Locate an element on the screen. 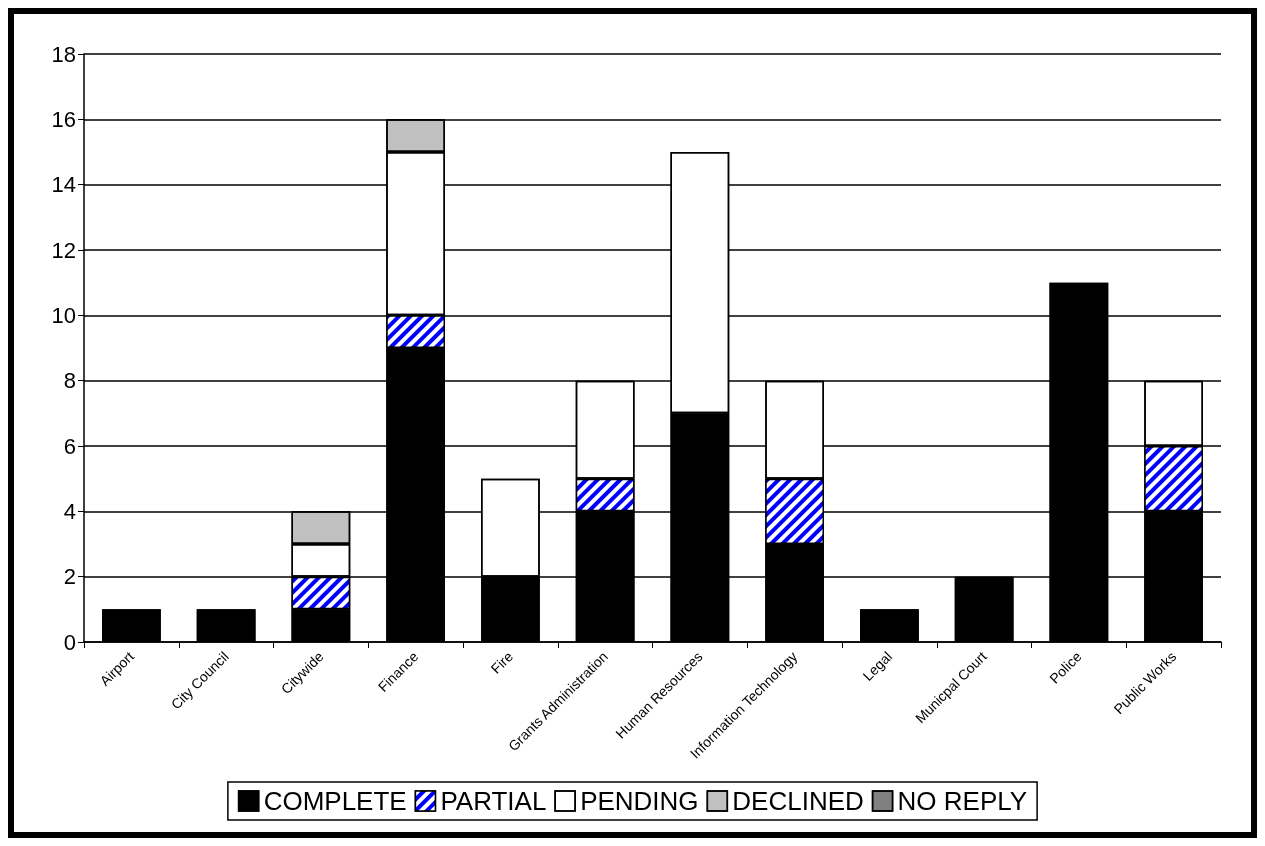  x-tick-label: Fire is located at coordinates (502, 662).